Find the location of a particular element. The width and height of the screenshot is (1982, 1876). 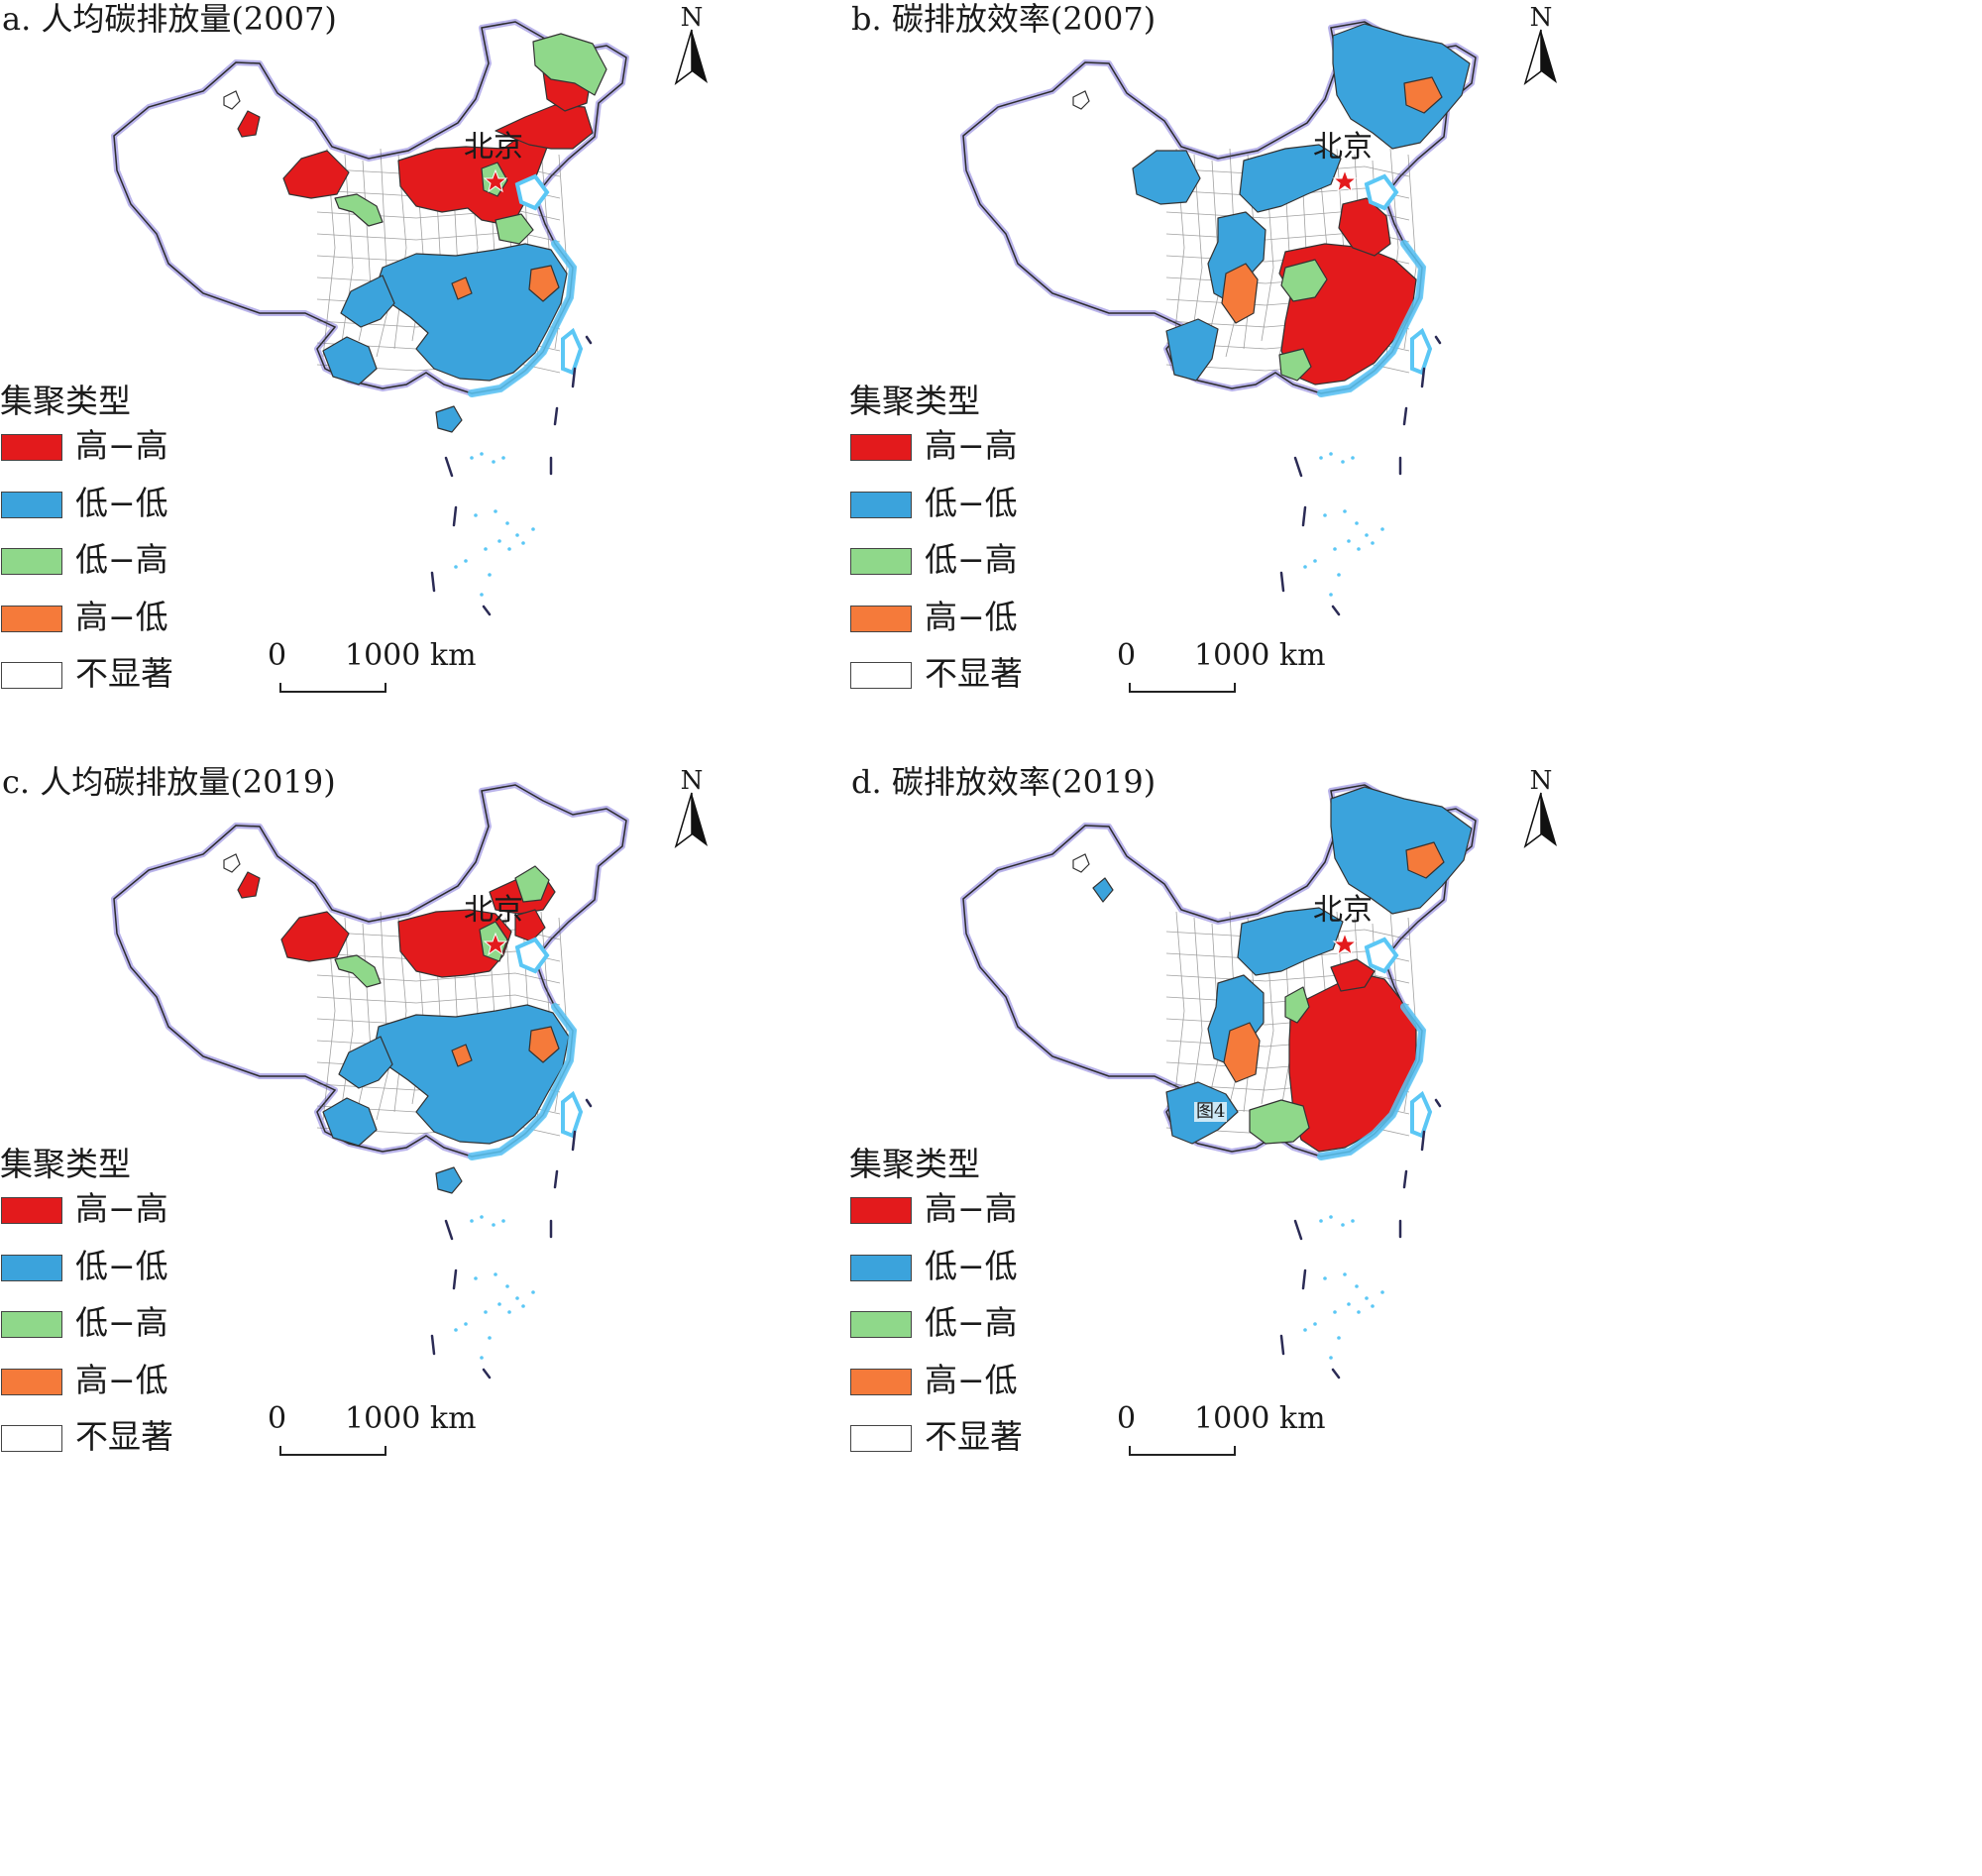

panel-title: b. 碳排放效率(2007) is located at coordinates (1003, 19).